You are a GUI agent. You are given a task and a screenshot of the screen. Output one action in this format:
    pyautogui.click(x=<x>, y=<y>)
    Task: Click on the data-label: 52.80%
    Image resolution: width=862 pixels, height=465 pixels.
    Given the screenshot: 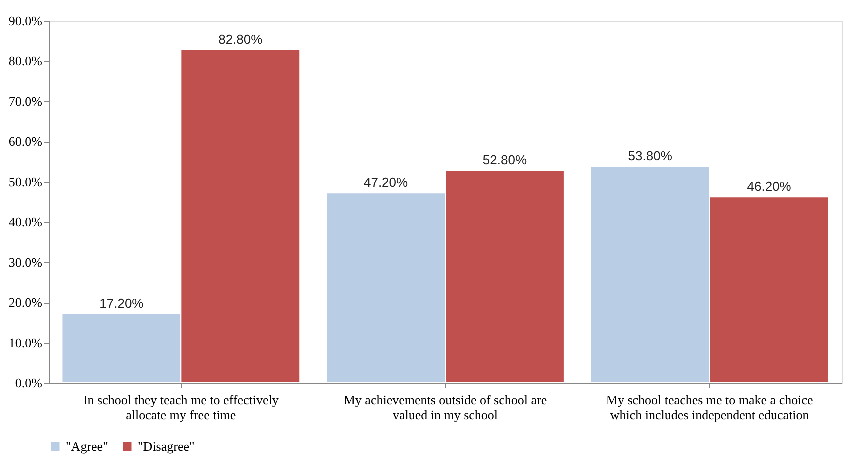 What is the action you would take?
    pyautogui.click(x=505, y=160)
    